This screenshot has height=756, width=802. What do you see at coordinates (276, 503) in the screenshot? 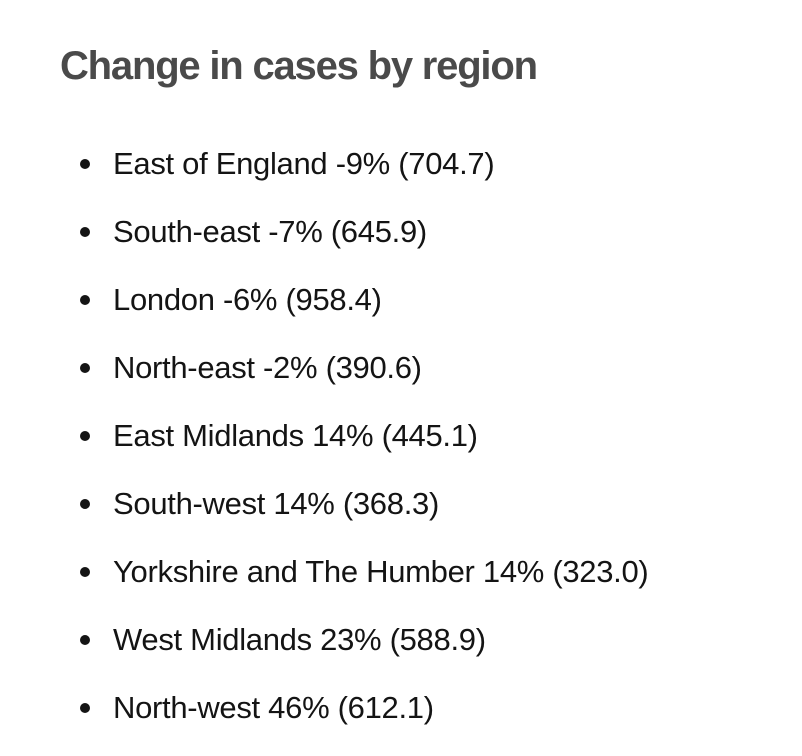
I see `list-item-text: South-west 14% (368.3)` at bounding box center [276, 503].